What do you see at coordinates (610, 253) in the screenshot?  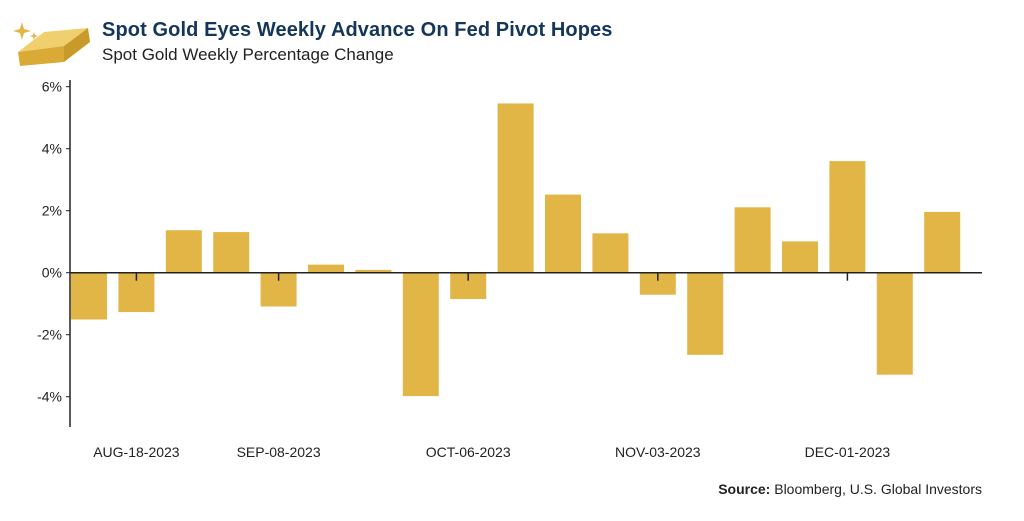 I see `bar-oct-27-2023` at bounding box center [610, 253].